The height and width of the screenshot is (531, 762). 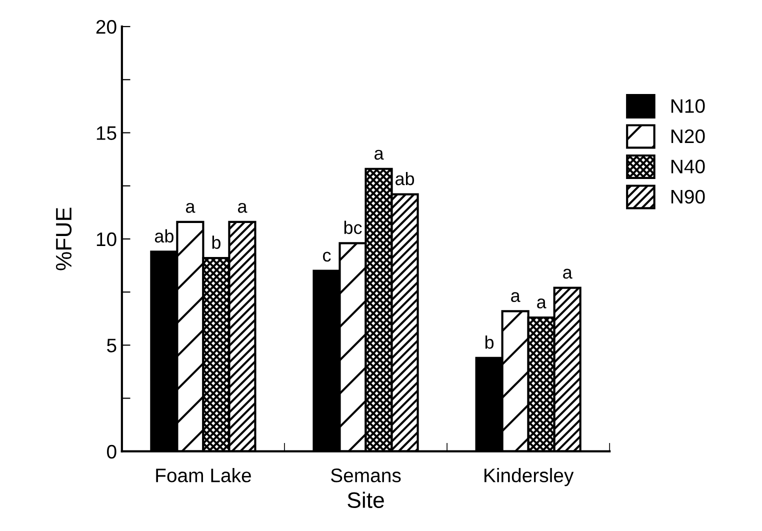 What do you see at coordinates (353, 227) in the screenshot?
I see `data-label: bc` at bounding box center [353, 227].